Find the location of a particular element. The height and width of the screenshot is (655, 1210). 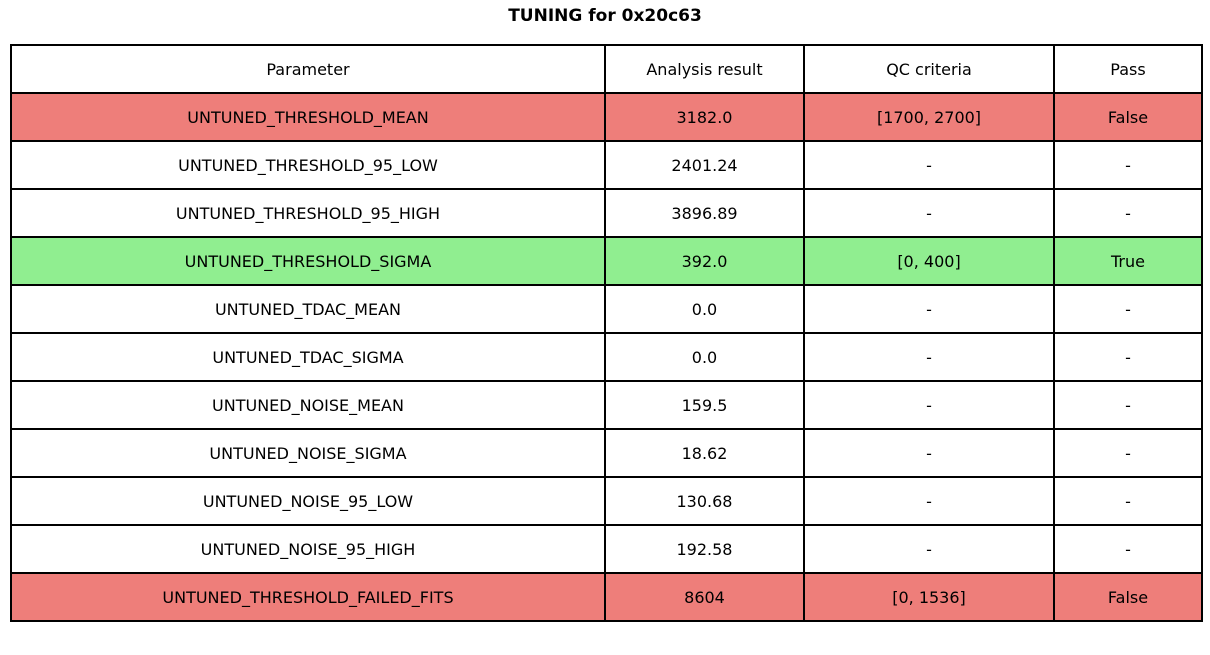

table-row: UNTUNED_THRESHOLD_95_LOW 2401.24 - - is located at coordinates (606, 165).